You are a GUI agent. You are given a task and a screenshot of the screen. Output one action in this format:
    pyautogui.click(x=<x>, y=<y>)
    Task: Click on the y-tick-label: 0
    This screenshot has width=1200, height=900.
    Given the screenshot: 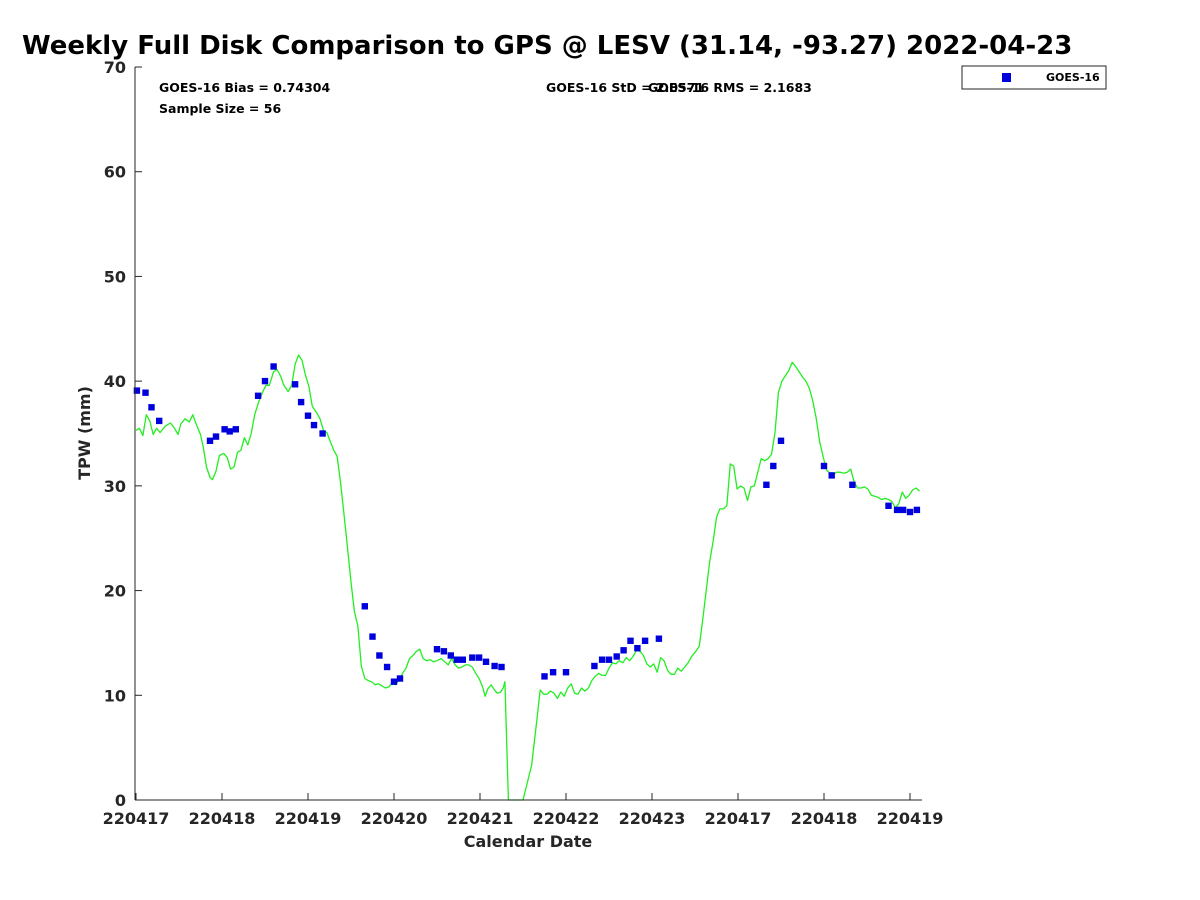 What is the action you would take?
    pyautogui.click(x=120, y=800)
    